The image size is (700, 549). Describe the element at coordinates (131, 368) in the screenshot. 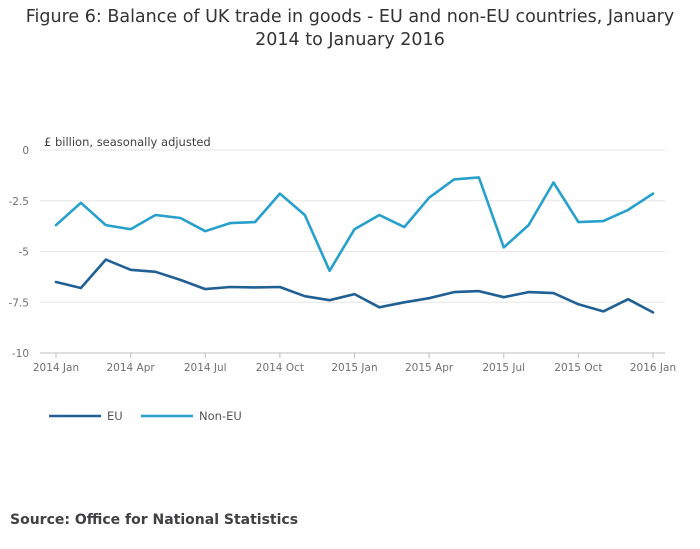

I see `x-tick-label: 2014 Apr` at that location.